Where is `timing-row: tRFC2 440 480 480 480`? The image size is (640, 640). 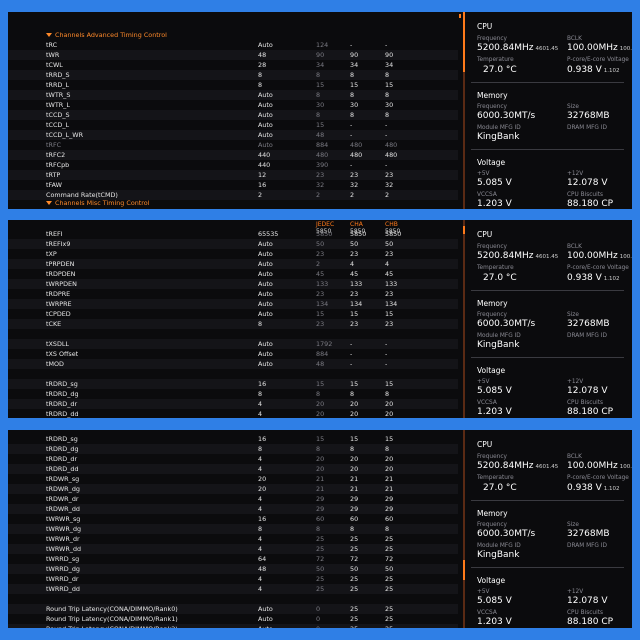 timing-row: tRFC2 440 480 480 480 is located at coordinates (233, 155).